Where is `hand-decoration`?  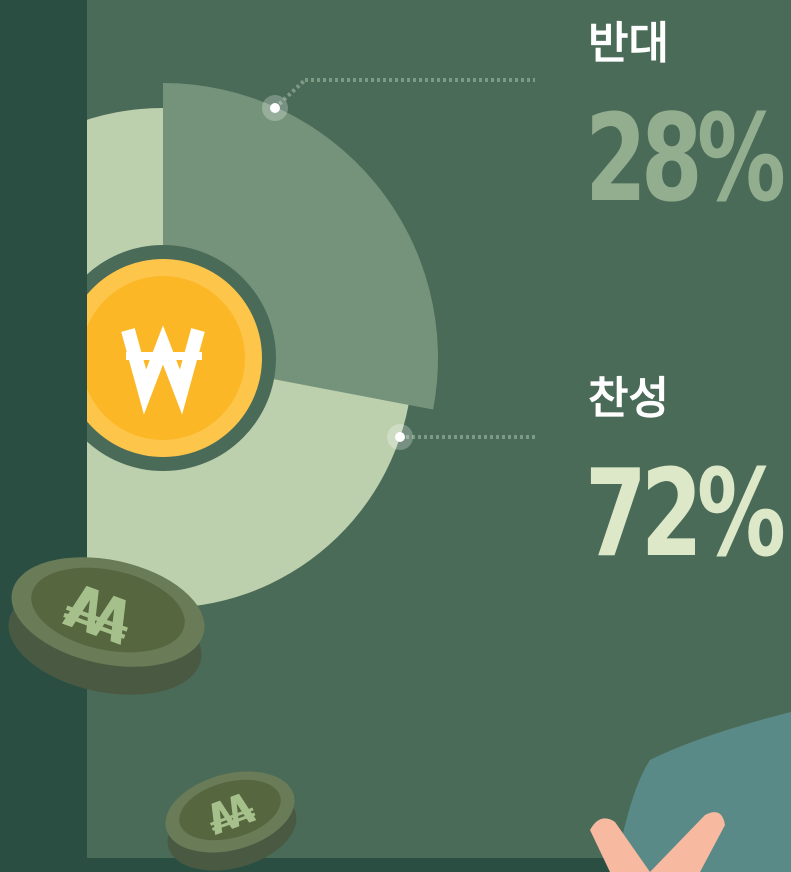 hand-decoration is located at coordinates (690, 792).